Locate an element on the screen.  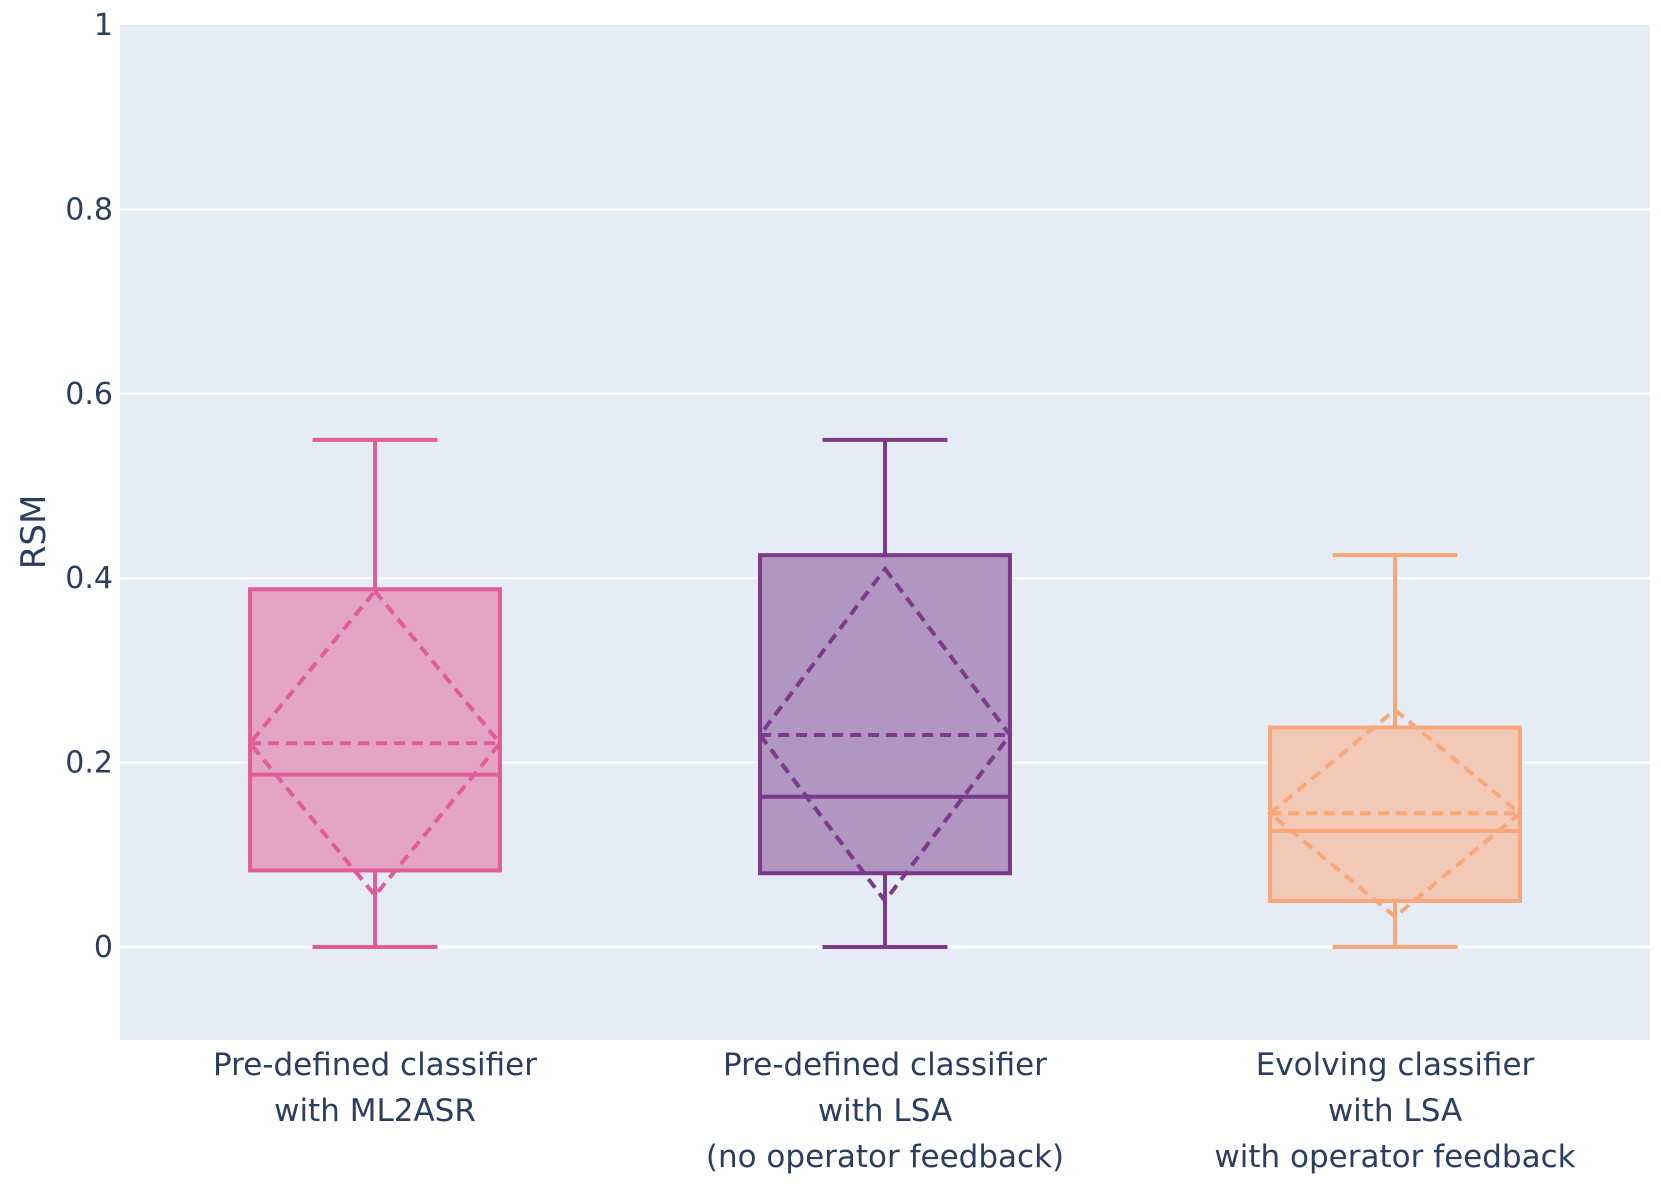
y-tick-label: 0.4 is located at coordinates (89, 578).